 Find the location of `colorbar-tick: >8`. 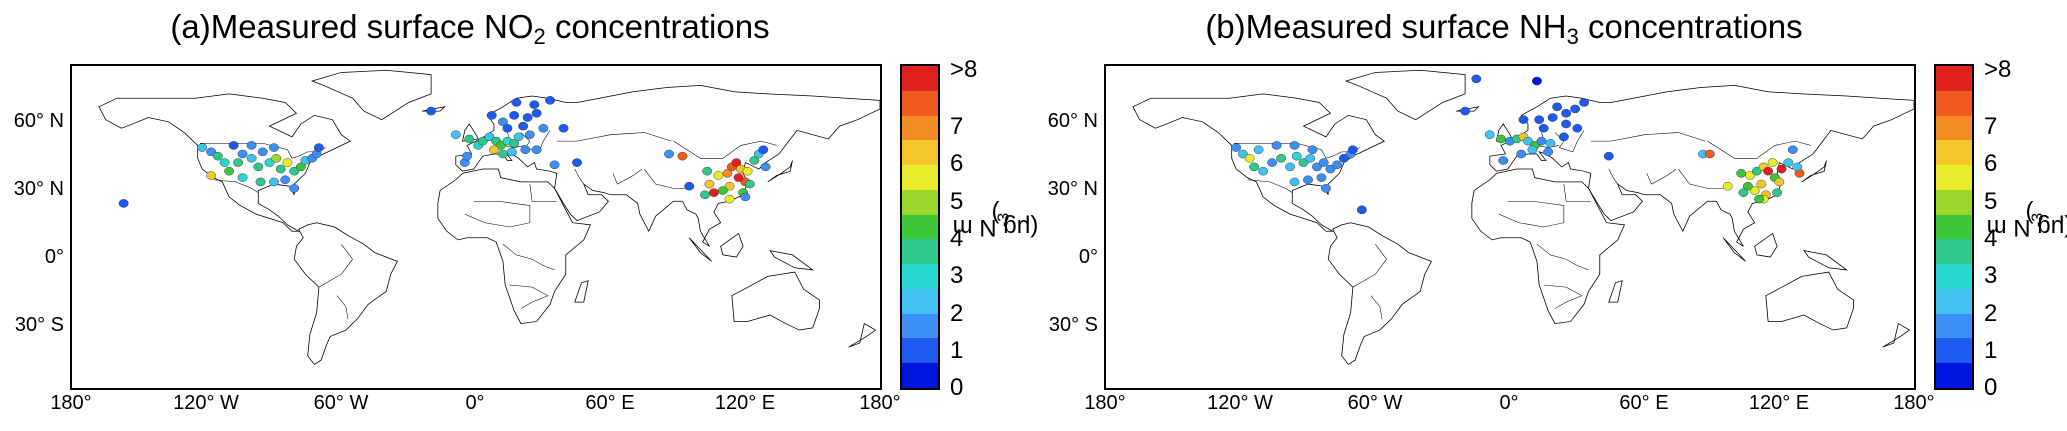

colorbar-tick: >8 is located at coordinates (1998, 69).